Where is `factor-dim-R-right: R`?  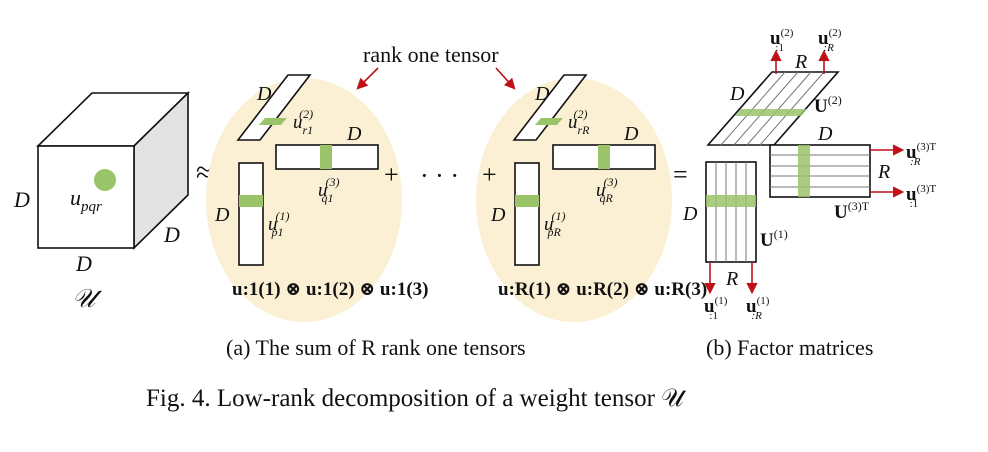
factor-dim-R-right: R is located at coordinates (883, 172).